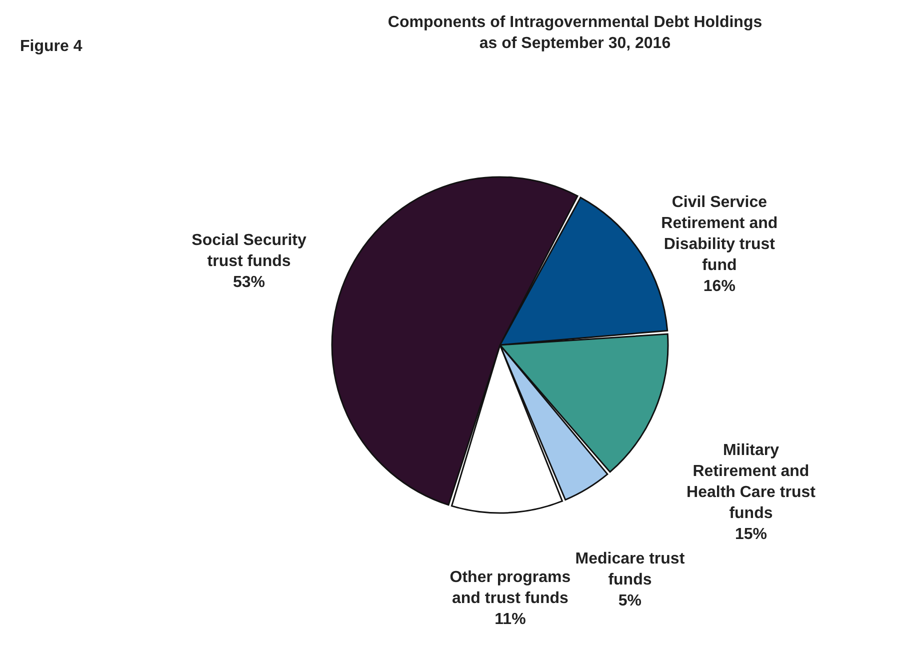 The height and width of the screenshot is (655, 916). Describe the element at coordinates (719, 234) in the screenshot. I see `slice-label: Civil Service Retirement and Disability trust fund` at that location.